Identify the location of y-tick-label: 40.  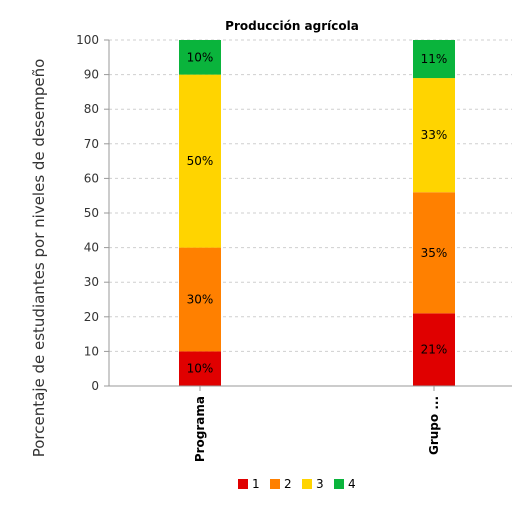
(91, 248).